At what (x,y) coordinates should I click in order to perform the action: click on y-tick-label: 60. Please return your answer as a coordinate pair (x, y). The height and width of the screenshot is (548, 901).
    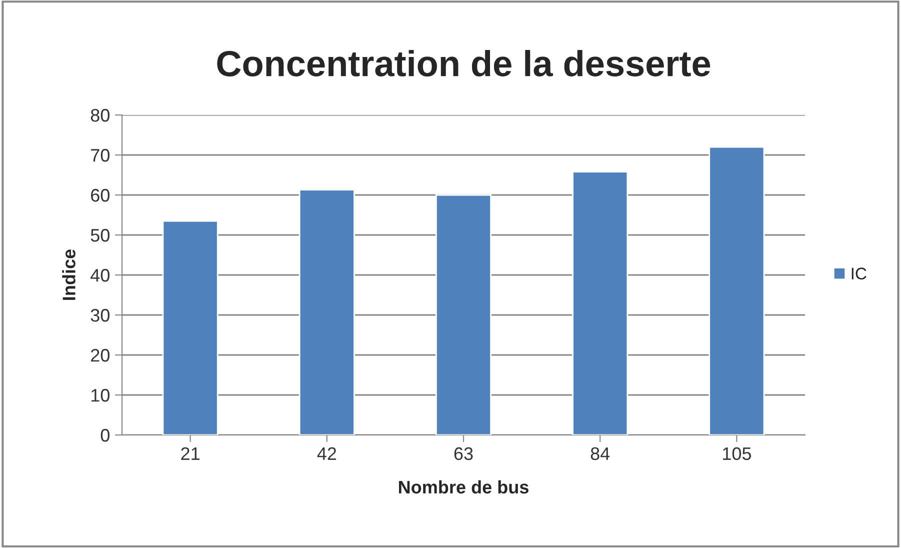
    Looking at the image, I should click on (100, 195).